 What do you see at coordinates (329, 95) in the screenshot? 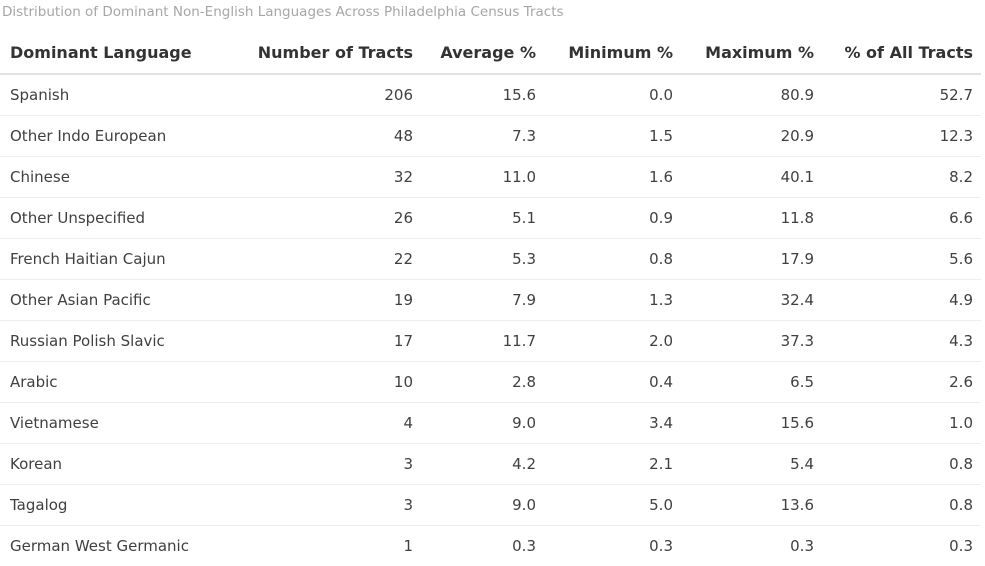
I see `cell-number-of-tracts: 206` at bounding box center [329, 95].